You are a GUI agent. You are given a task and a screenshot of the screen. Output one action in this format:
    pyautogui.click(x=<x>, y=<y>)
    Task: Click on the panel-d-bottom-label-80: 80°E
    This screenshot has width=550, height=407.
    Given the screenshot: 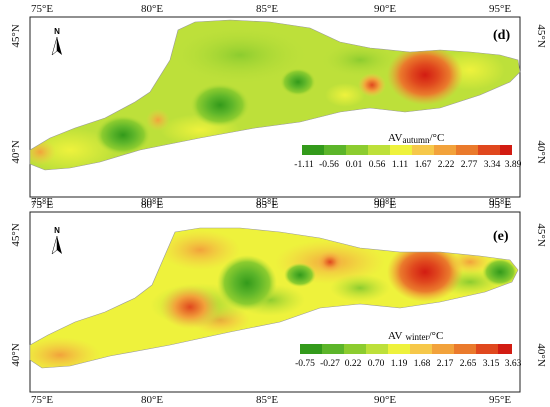 What is the action you would take?
    pyautogui.click(x=152, y=202)
    